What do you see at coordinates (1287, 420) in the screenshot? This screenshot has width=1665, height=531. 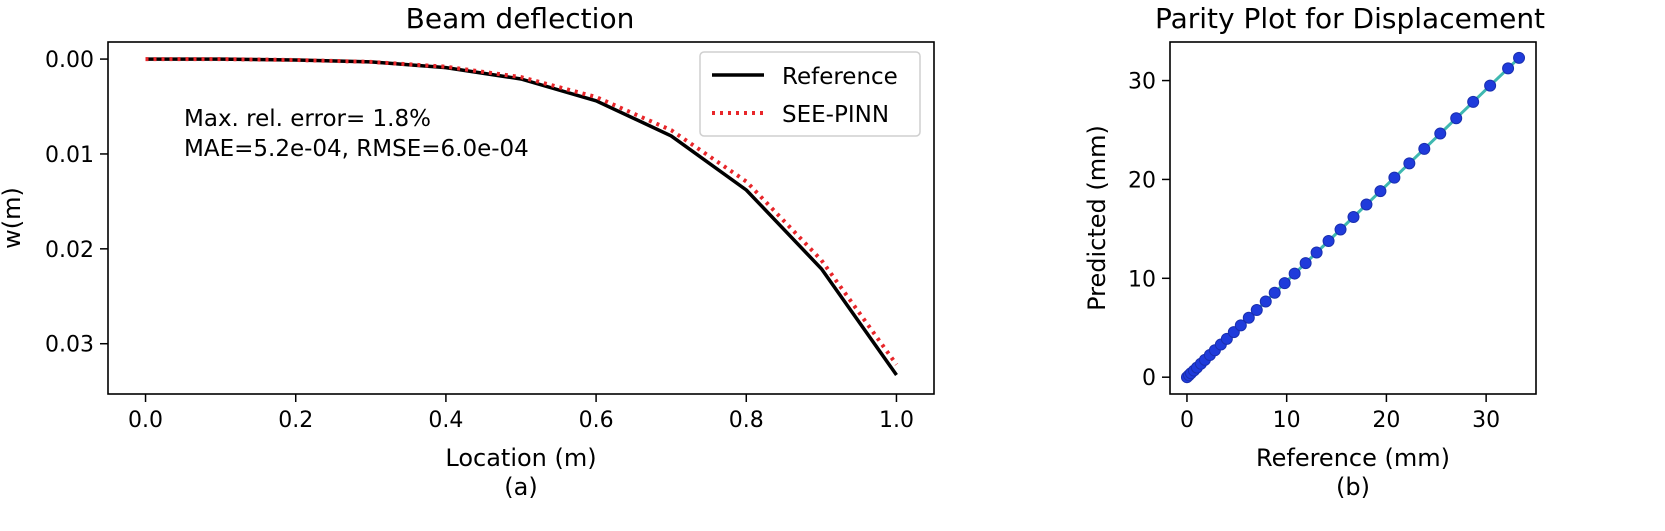 I see `x-tick-label: 10` at bounding box center [1287, 420].